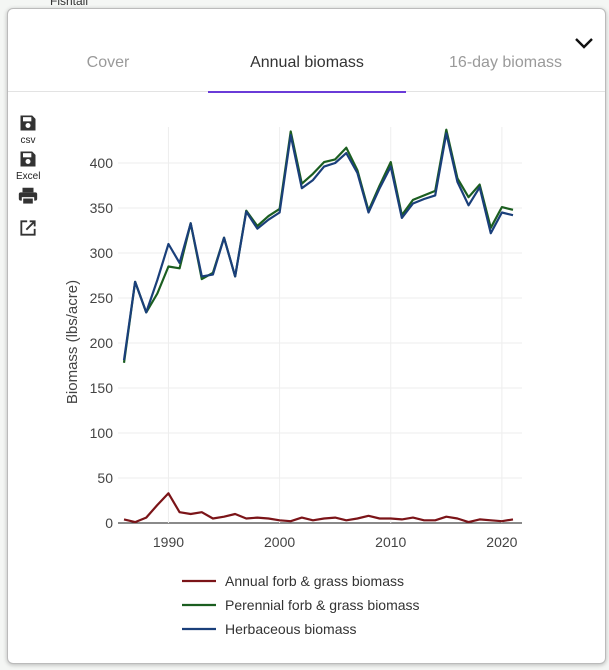  I want to click on y-tick-label: 0, so click(109, 523).